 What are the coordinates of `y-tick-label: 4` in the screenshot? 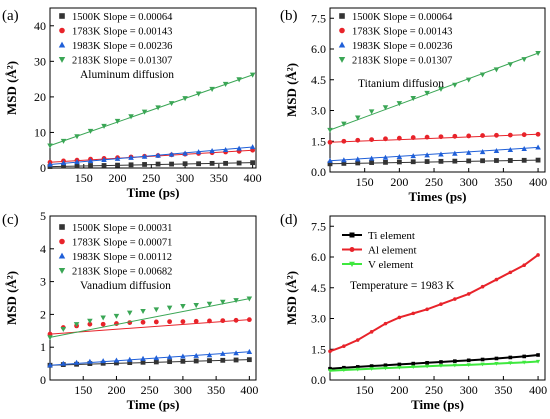 It's located at (43, 249).